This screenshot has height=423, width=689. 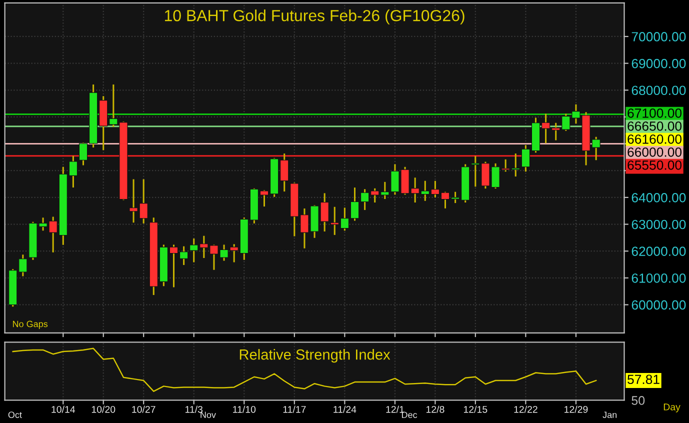 What do you see at coordinates (655, 139) in the screenshot?
I see `text: 66160.00` at bounding box center [655, 139].